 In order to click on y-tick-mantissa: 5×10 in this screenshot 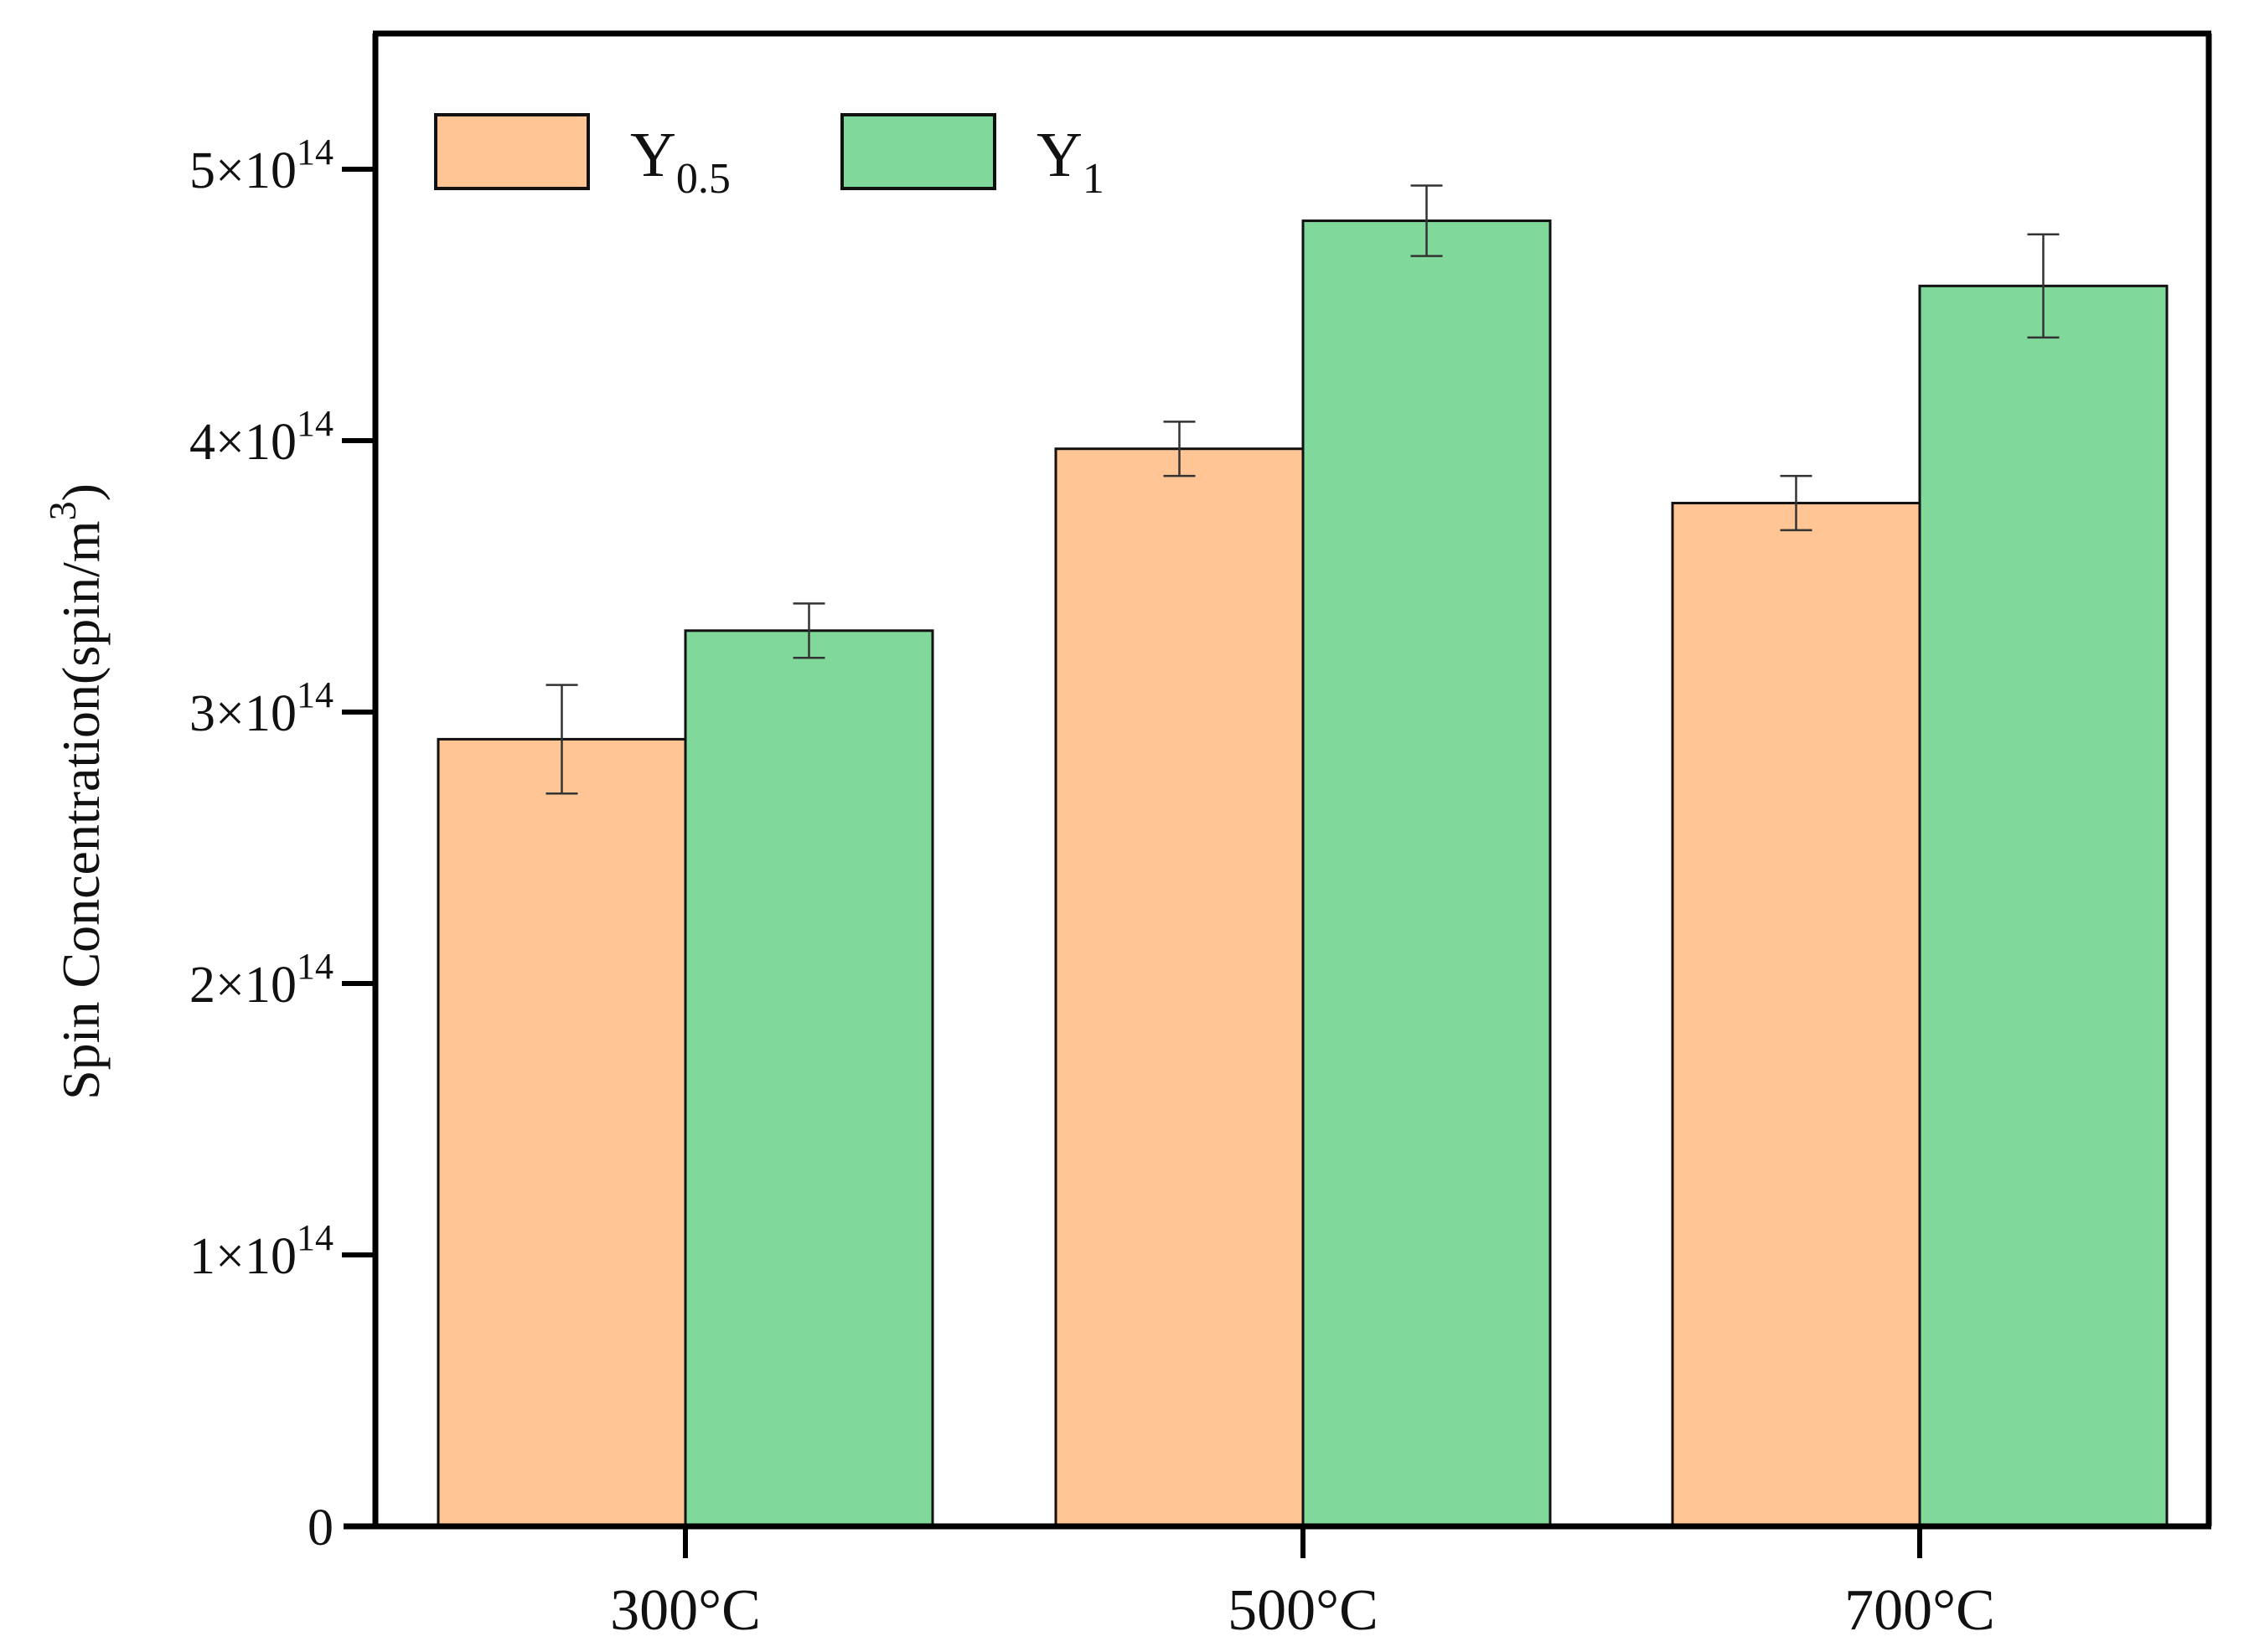, I will do `click(243, 170)`.